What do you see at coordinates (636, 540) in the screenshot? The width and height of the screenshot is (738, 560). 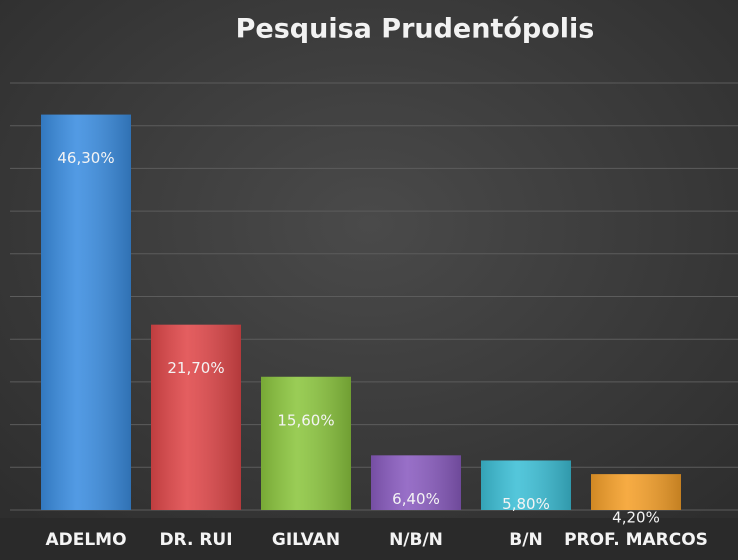 I see `x-tick-label: PROF. MARCOS` at bounding box center [636, 540].